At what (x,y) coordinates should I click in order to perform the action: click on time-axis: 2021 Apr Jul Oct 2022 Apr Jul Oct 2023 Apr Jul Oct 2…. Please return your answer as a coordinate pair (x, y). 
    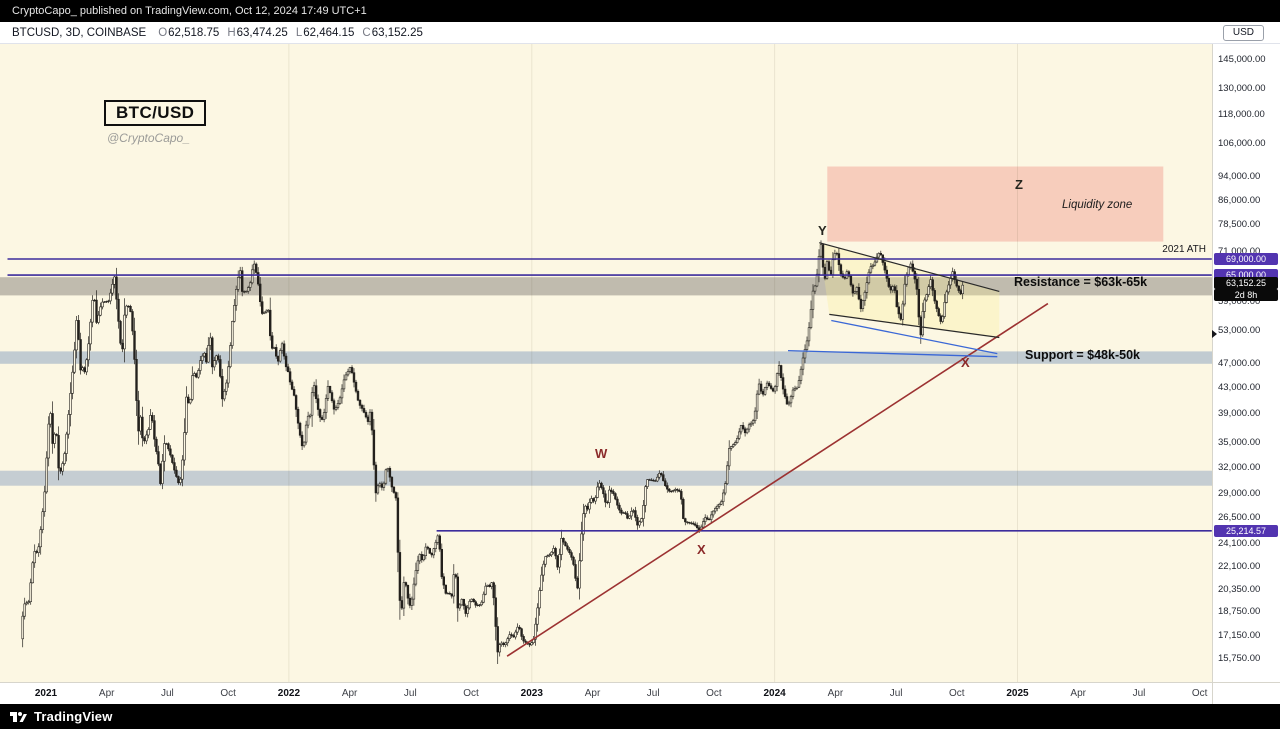
    Looking at the image, I should click on (606, 693).